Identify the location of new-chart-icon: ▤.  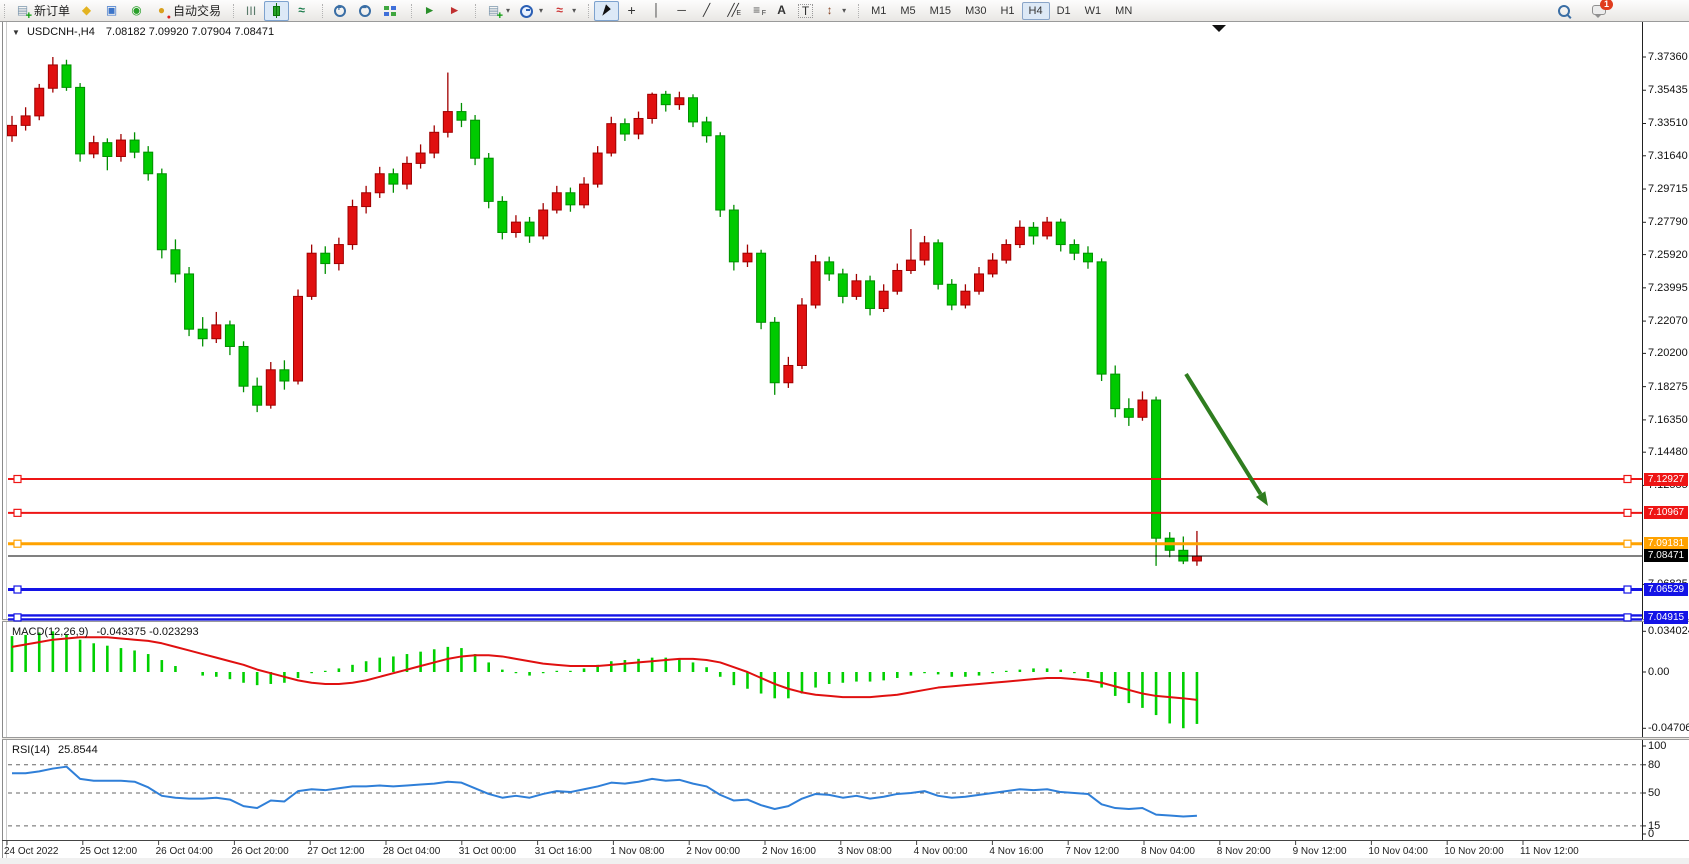
(494, 12).